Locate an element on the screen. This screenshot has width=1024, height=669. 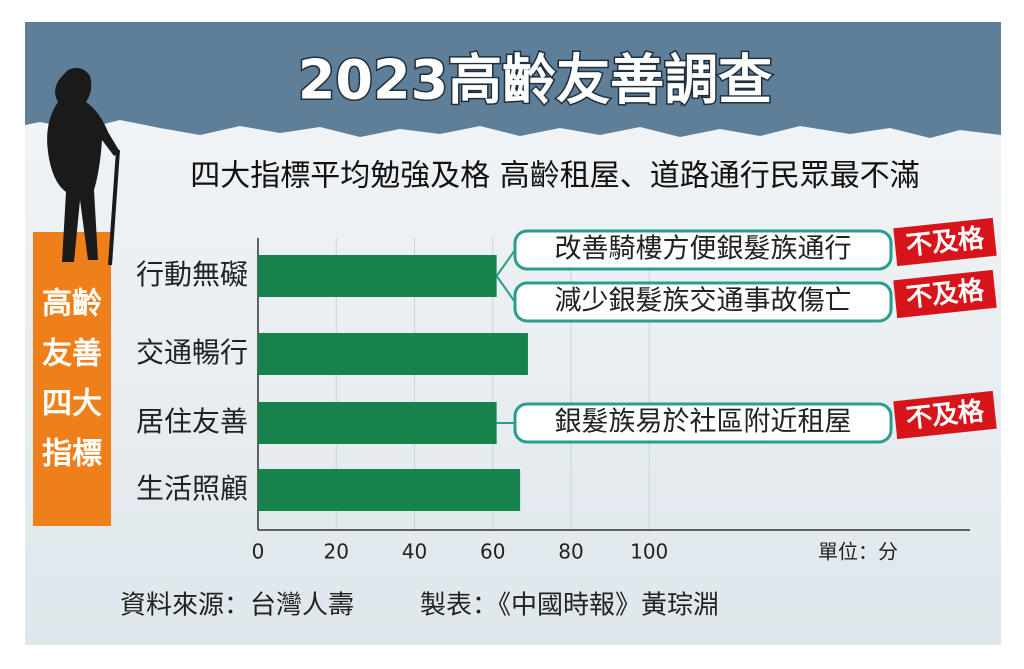
callout-text: 減少銀髮族交通事故傷亡 is located at coordinates (703, 301).